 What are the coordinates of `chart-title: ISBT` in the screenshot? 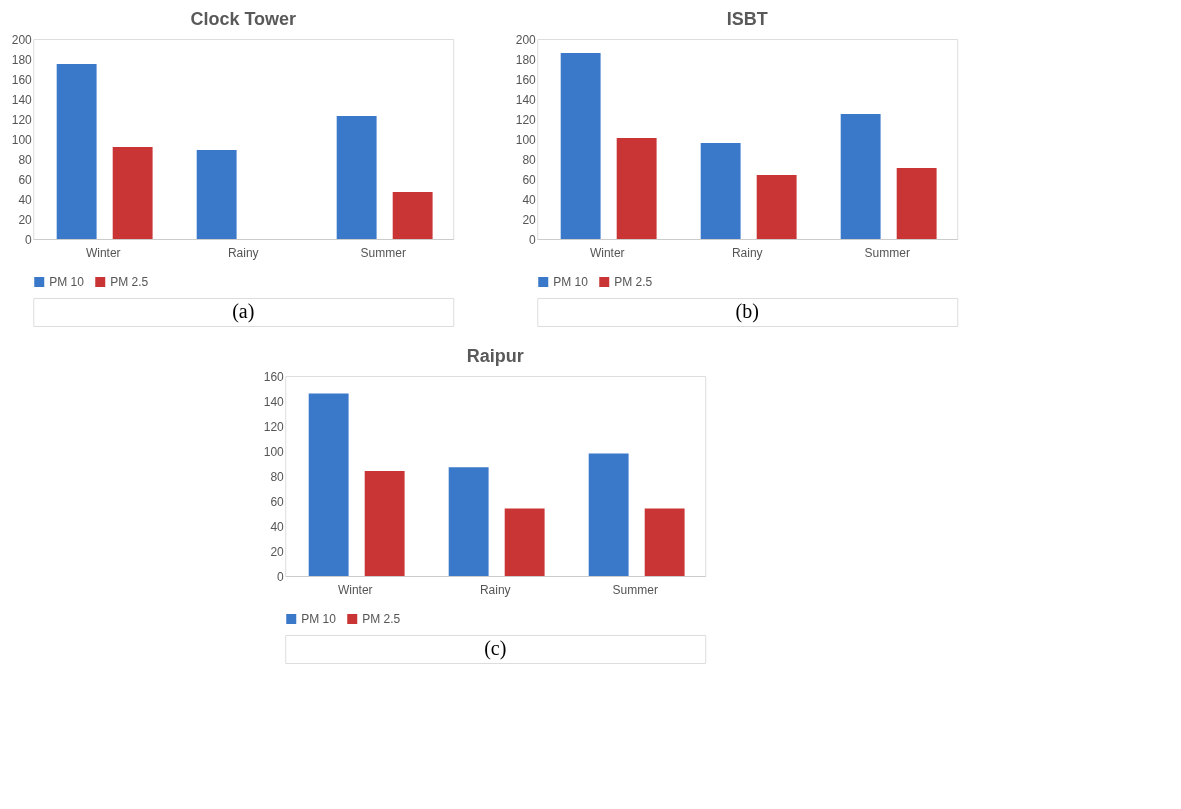 It's located at (747, 19).